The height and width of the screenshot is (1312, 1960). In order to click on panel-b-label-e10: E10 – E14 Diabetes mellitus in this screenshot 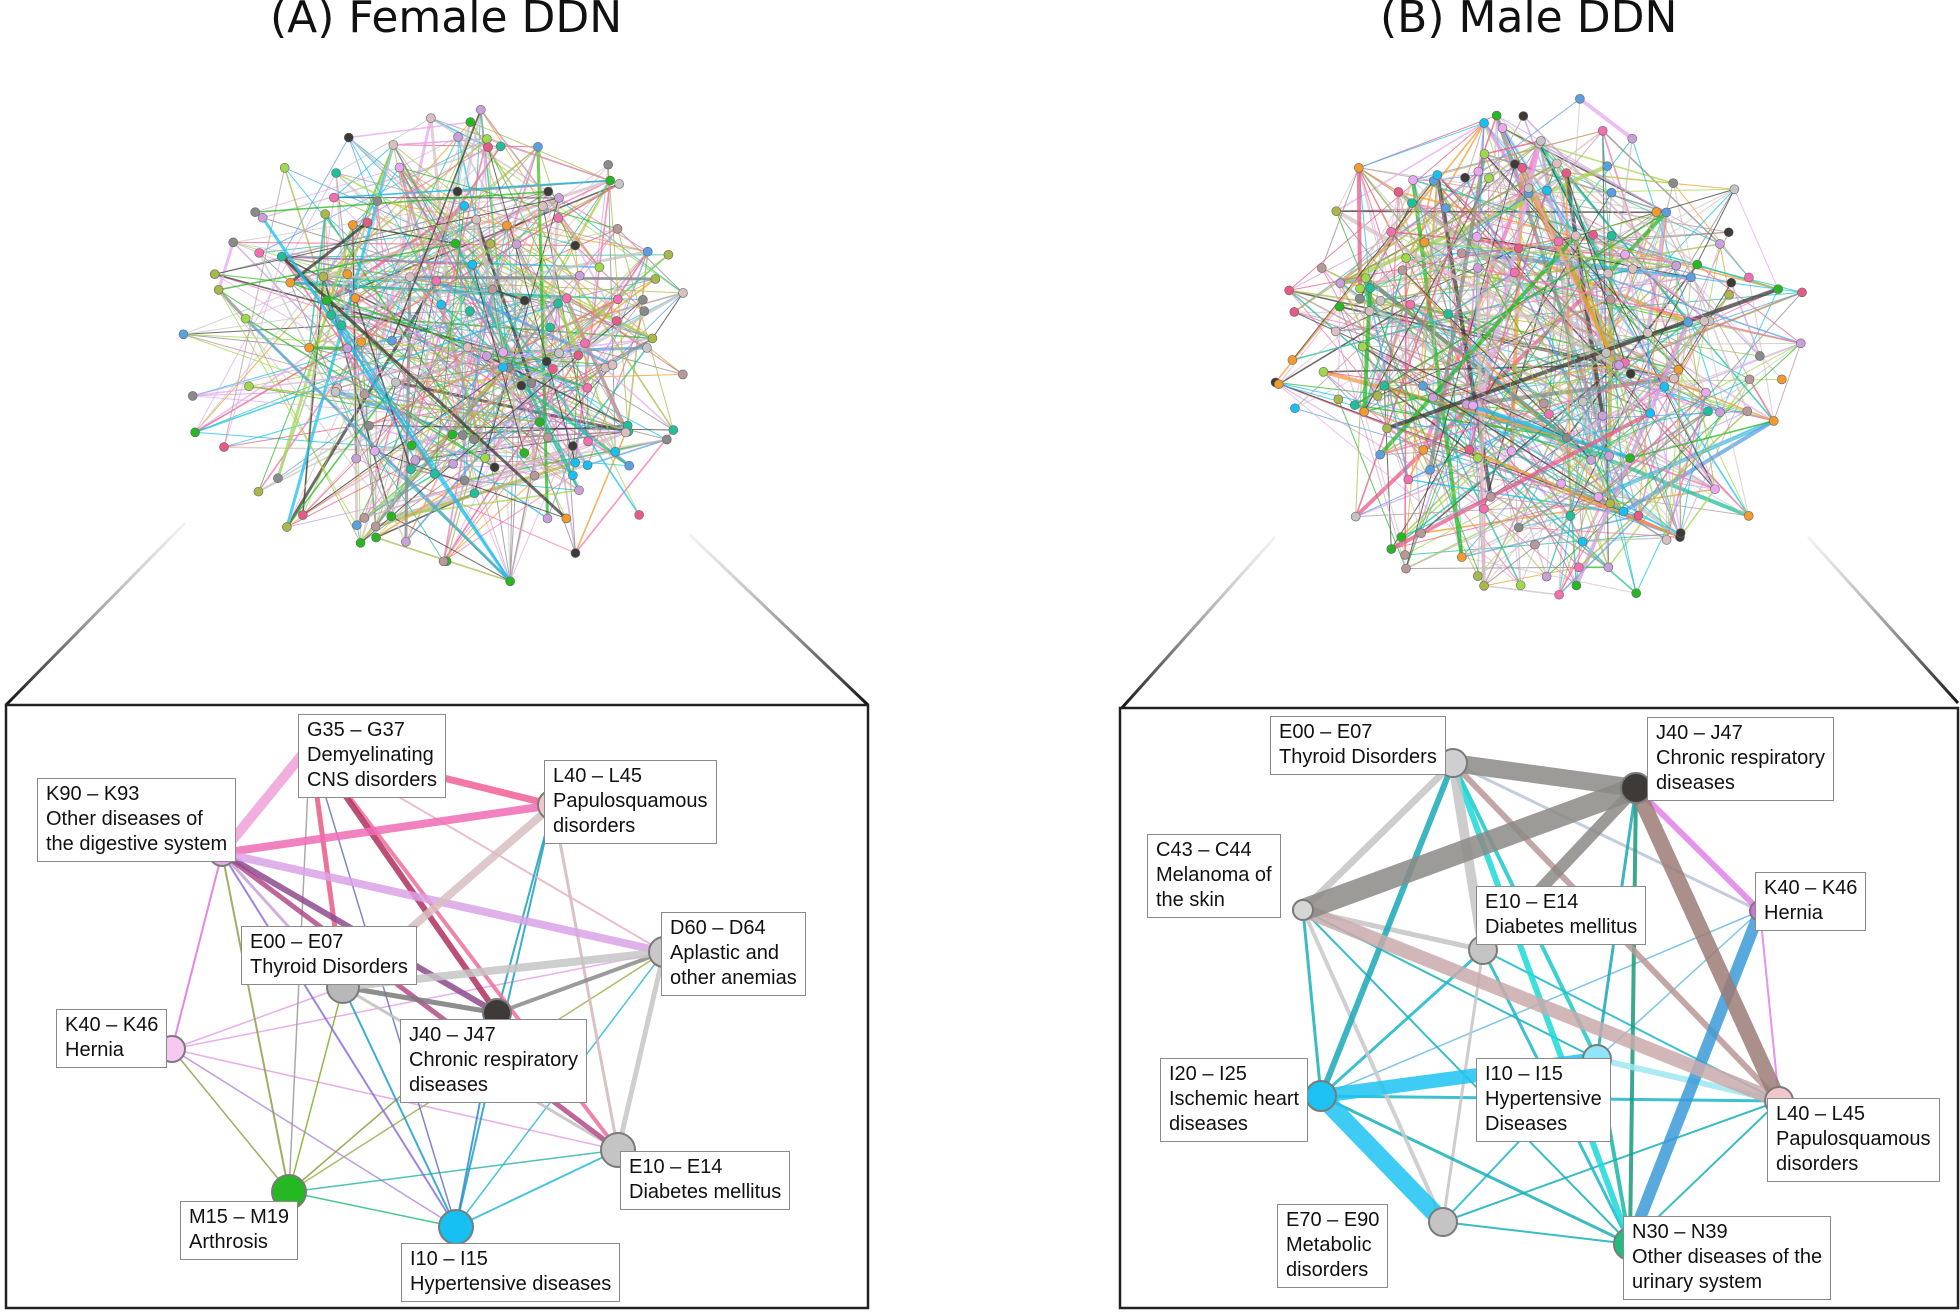, I will do `click(1561, 915)`.